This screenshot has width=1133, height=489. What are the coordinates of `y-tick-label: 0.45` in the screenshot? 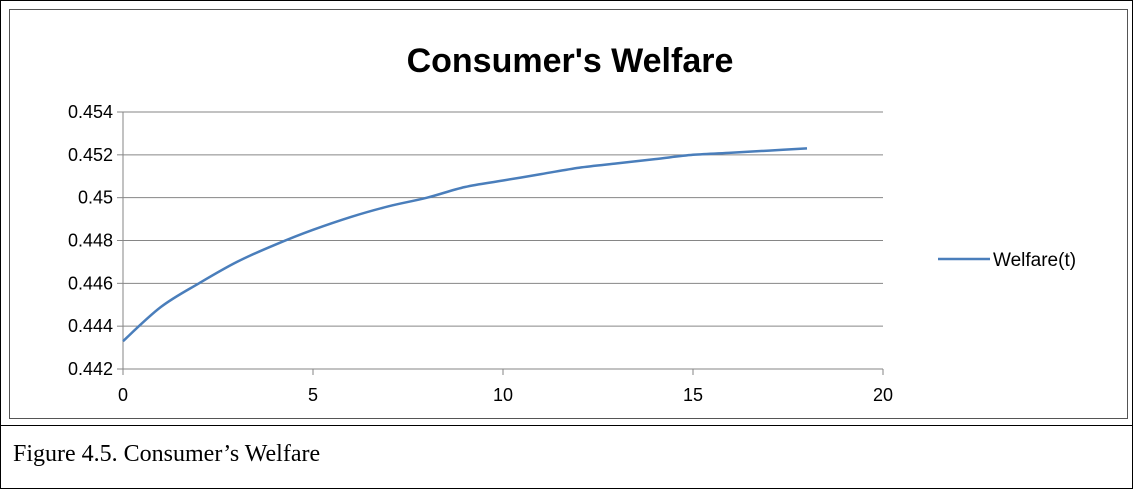 It's located at (95, 198).